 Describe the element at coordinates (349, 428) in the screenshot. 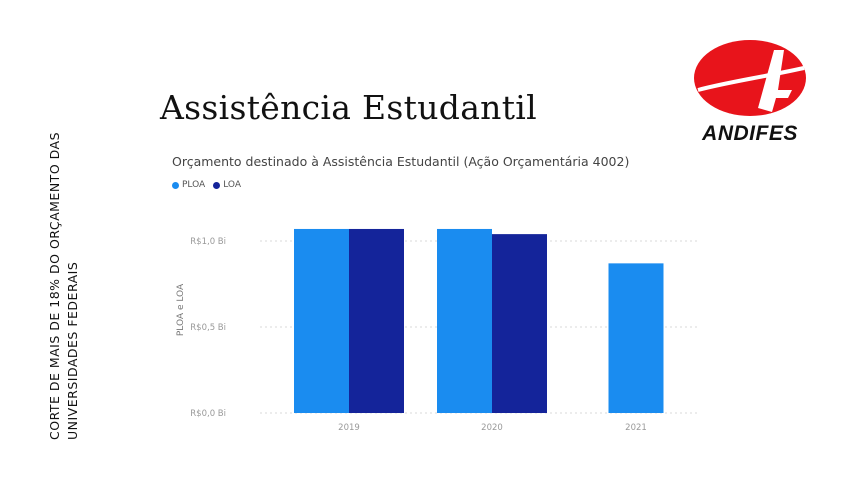

I see `x-tick-label: 2019` at that location.